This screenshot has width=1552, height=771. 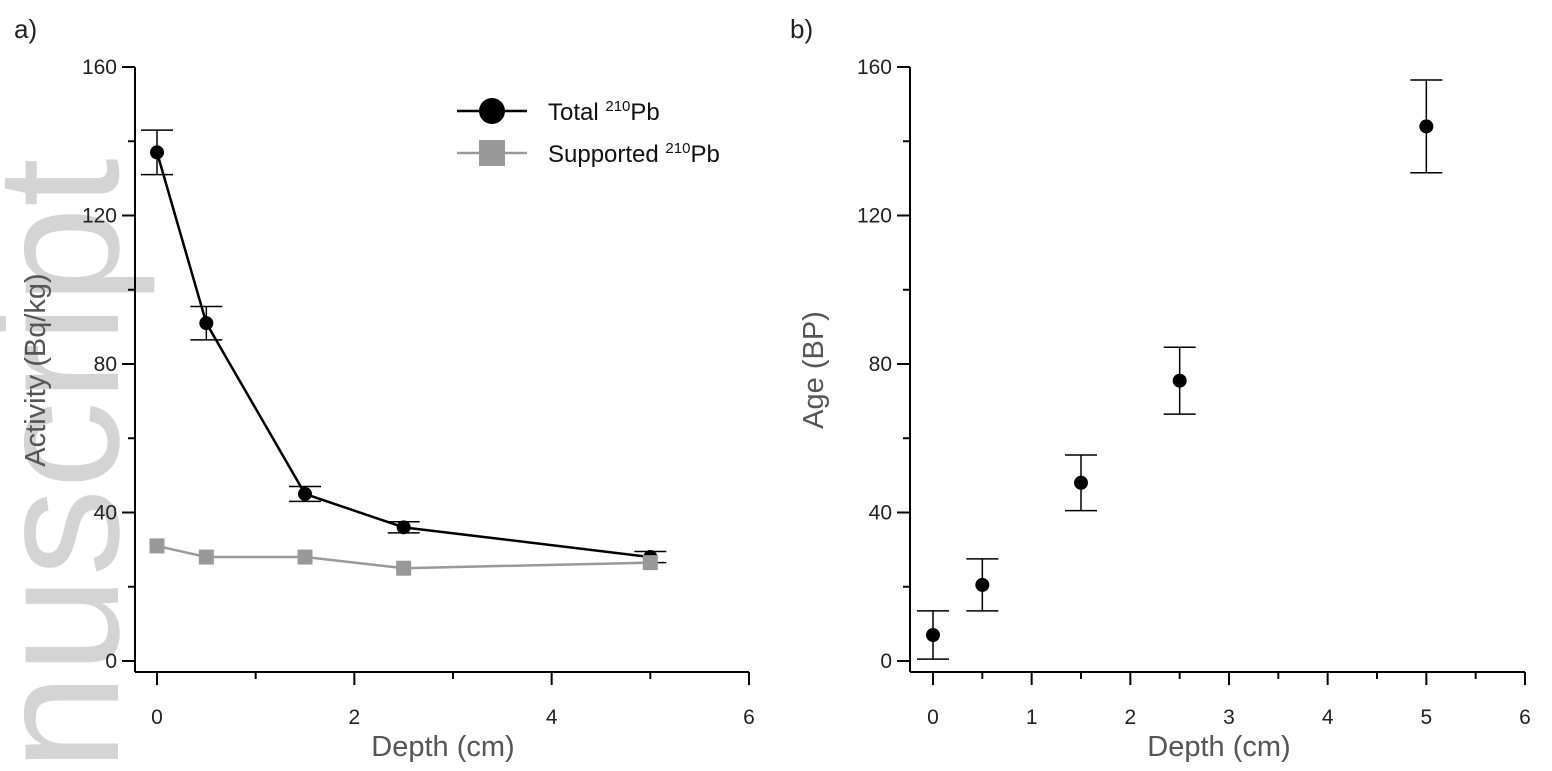 I want to click on y-axis-title: Age (BP), so click(x=814, y=370).